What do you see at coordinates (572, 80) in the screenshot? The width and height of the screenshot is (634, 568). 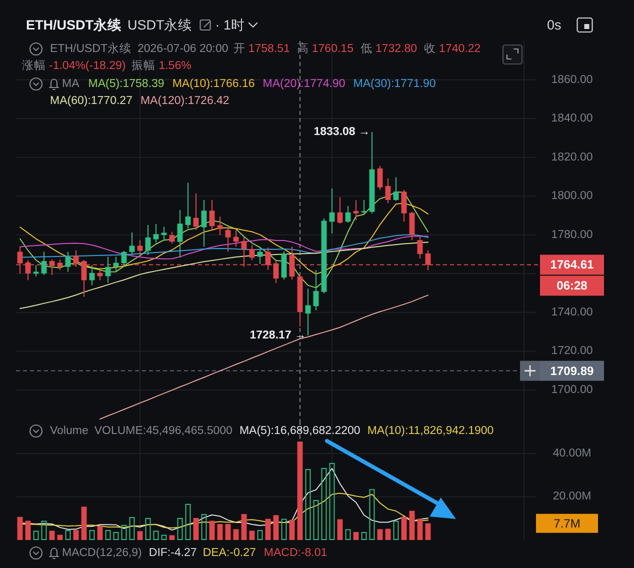 I see `y-tick-label: 1860.00` at bounding box center [572, 80].